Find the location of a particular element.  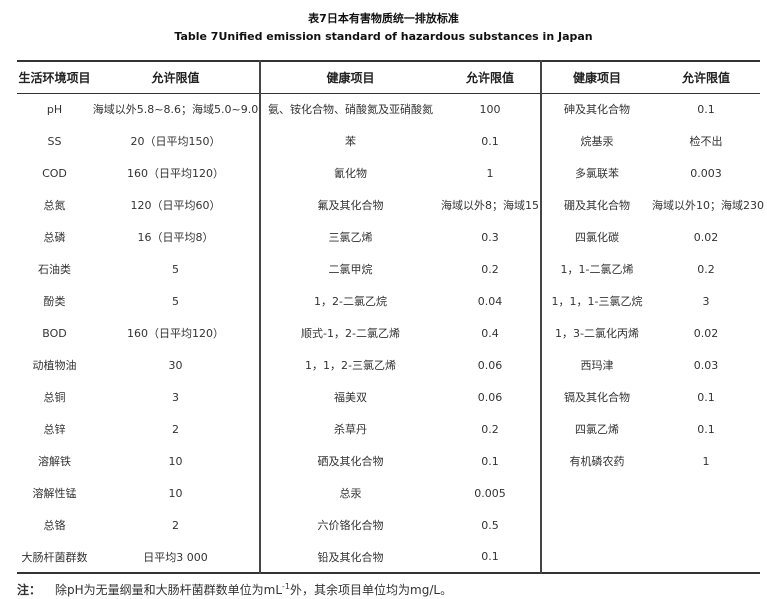

health-item-cell: 镉及其化合物 is located at coordinates (596, 397).